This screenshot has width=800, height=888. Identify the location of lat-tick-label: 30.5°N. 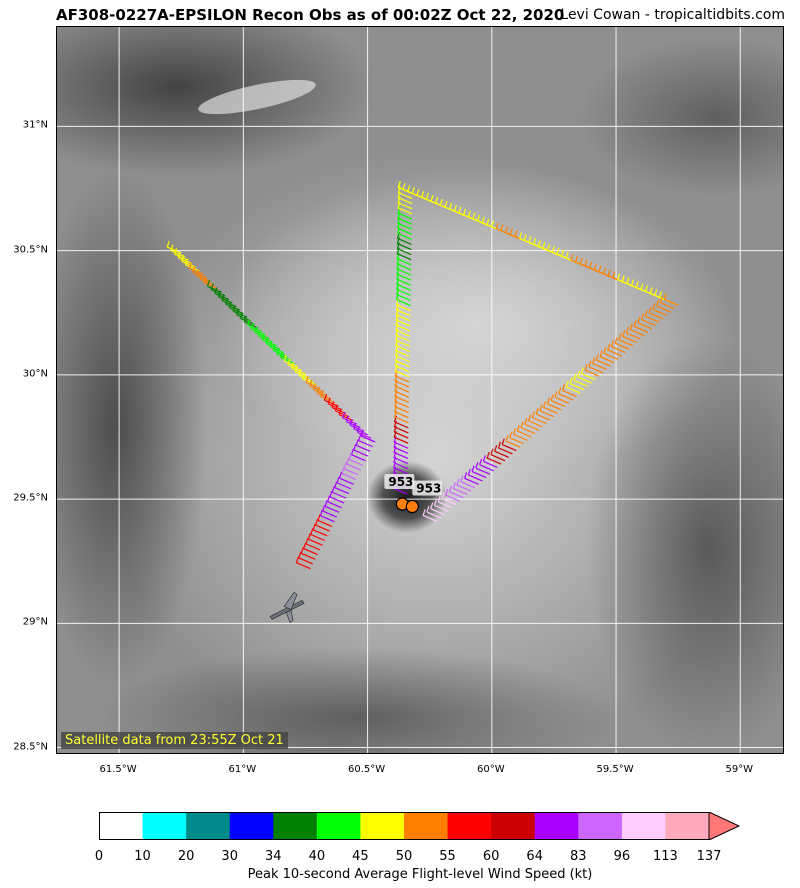
(30, 250).